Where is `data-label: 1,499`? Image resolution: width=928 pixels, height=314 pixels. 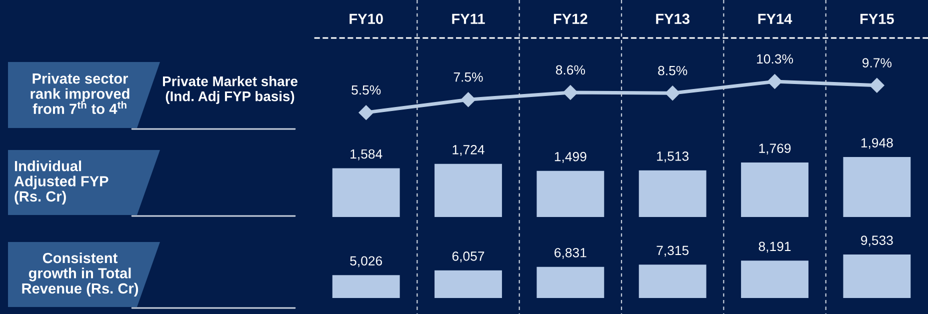 data-label: 1,499 is located at coordinates (570, 157).